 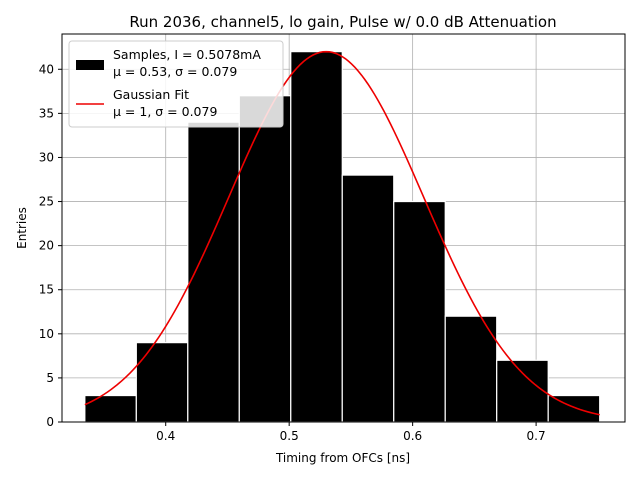 I want to click on x-tick-label: 0.5, so click(x=289, y=436).